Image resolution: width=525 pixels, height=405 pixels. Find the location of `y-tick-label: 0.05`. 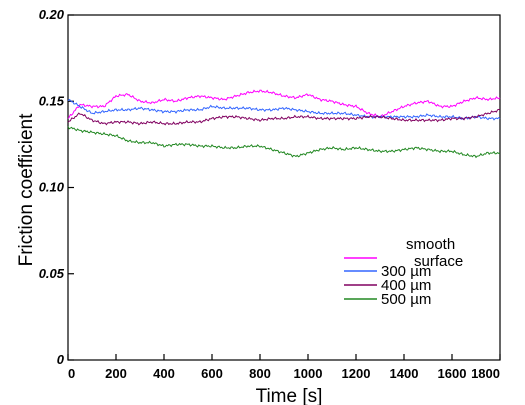

y-tick-label: 0.05 is located at coordinates (52, 273).